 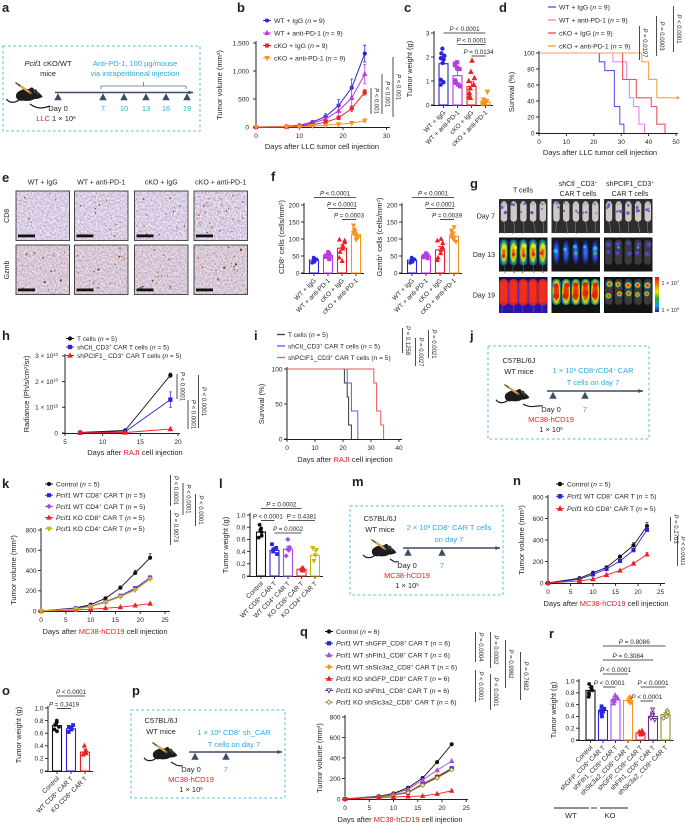 I want to click on svg-text: WT mice, so click(x=518, y=371).